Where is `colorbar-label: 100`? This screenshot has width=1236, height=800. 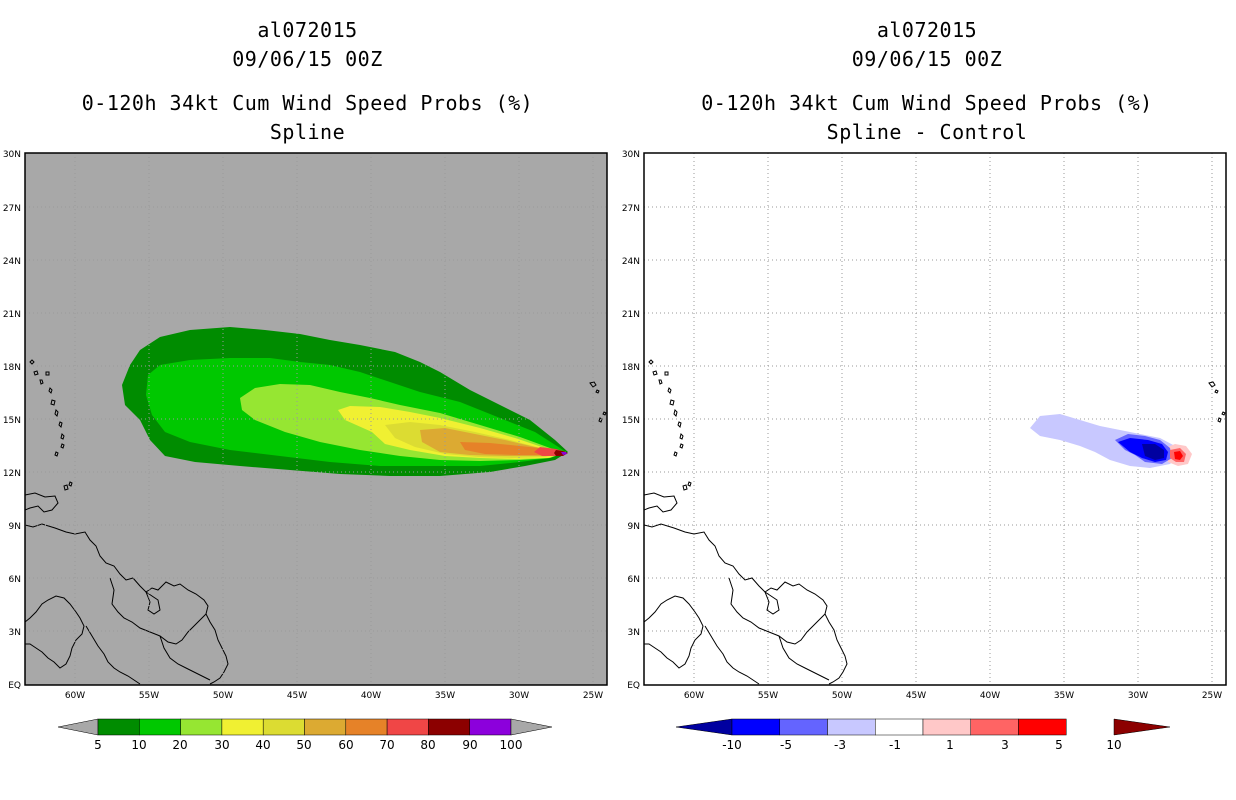
colorbar-label: 100 is located at coordinates (511, 745).